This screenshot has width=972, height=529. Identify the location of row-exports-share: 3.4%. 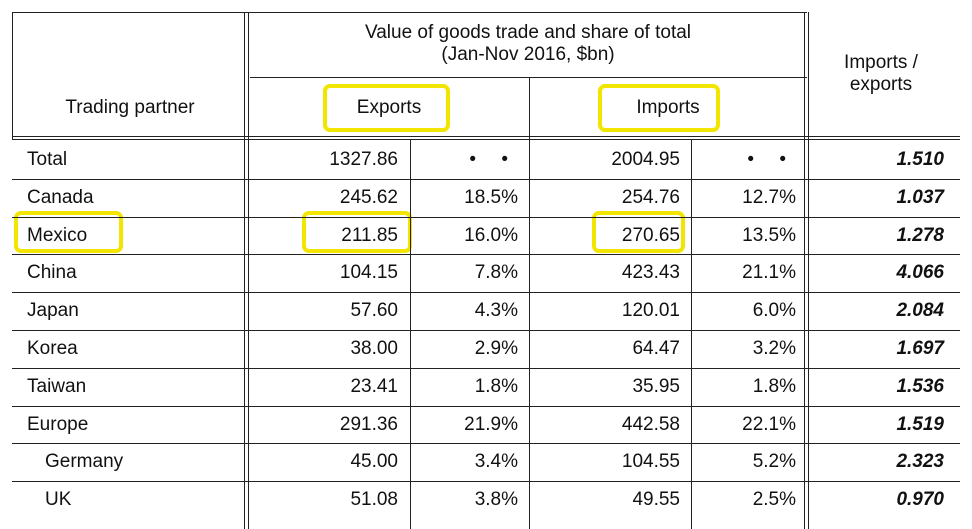
(496, 462).